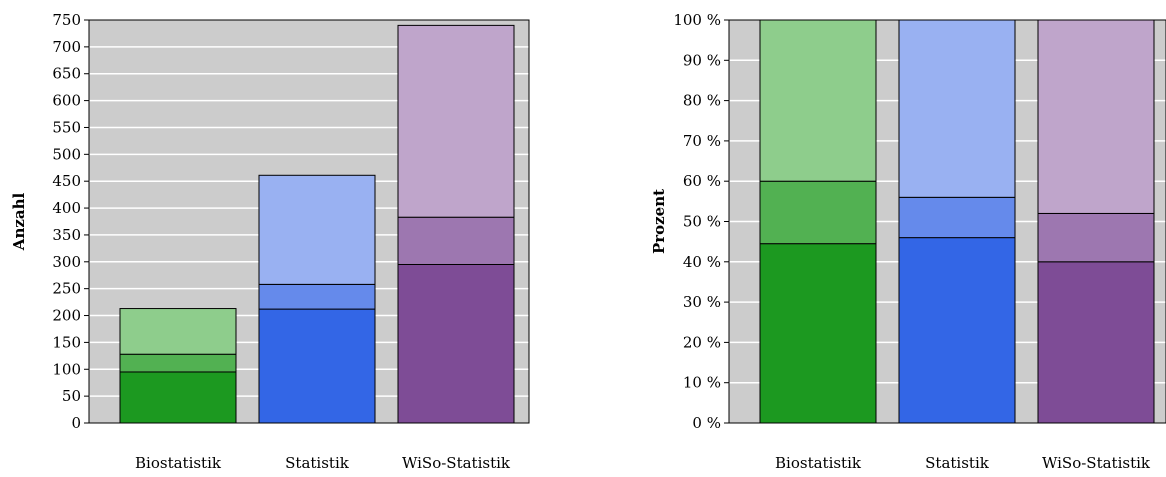 The width and height of the screenshot is (1166, 477). I want to click on y-tick-label: 20 %, so click(702, 342).